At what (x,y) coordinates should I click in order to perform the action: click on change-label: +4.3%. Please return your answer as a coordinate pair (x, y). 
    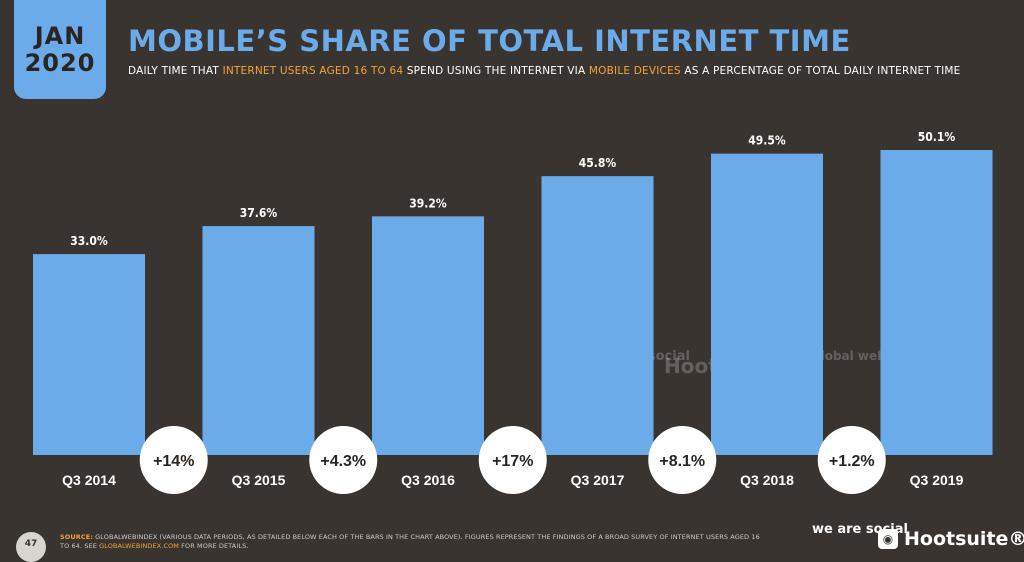
    Looking at the image, I should click on (343, 461).